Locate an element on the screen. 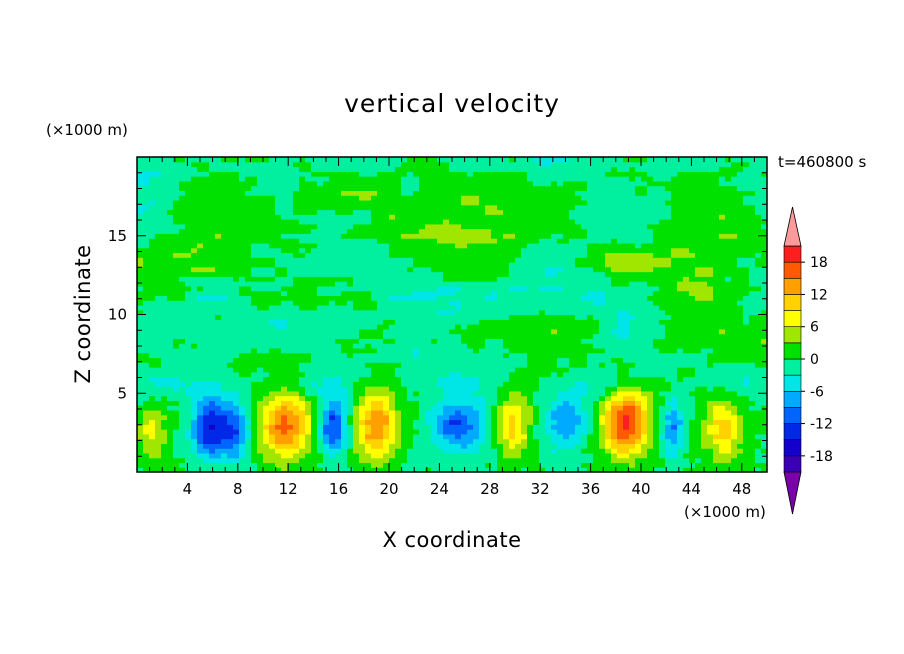 This screenshot has height=654, width=904. x-unit-label: (×1000 m) is located at coordinates (725, 512).